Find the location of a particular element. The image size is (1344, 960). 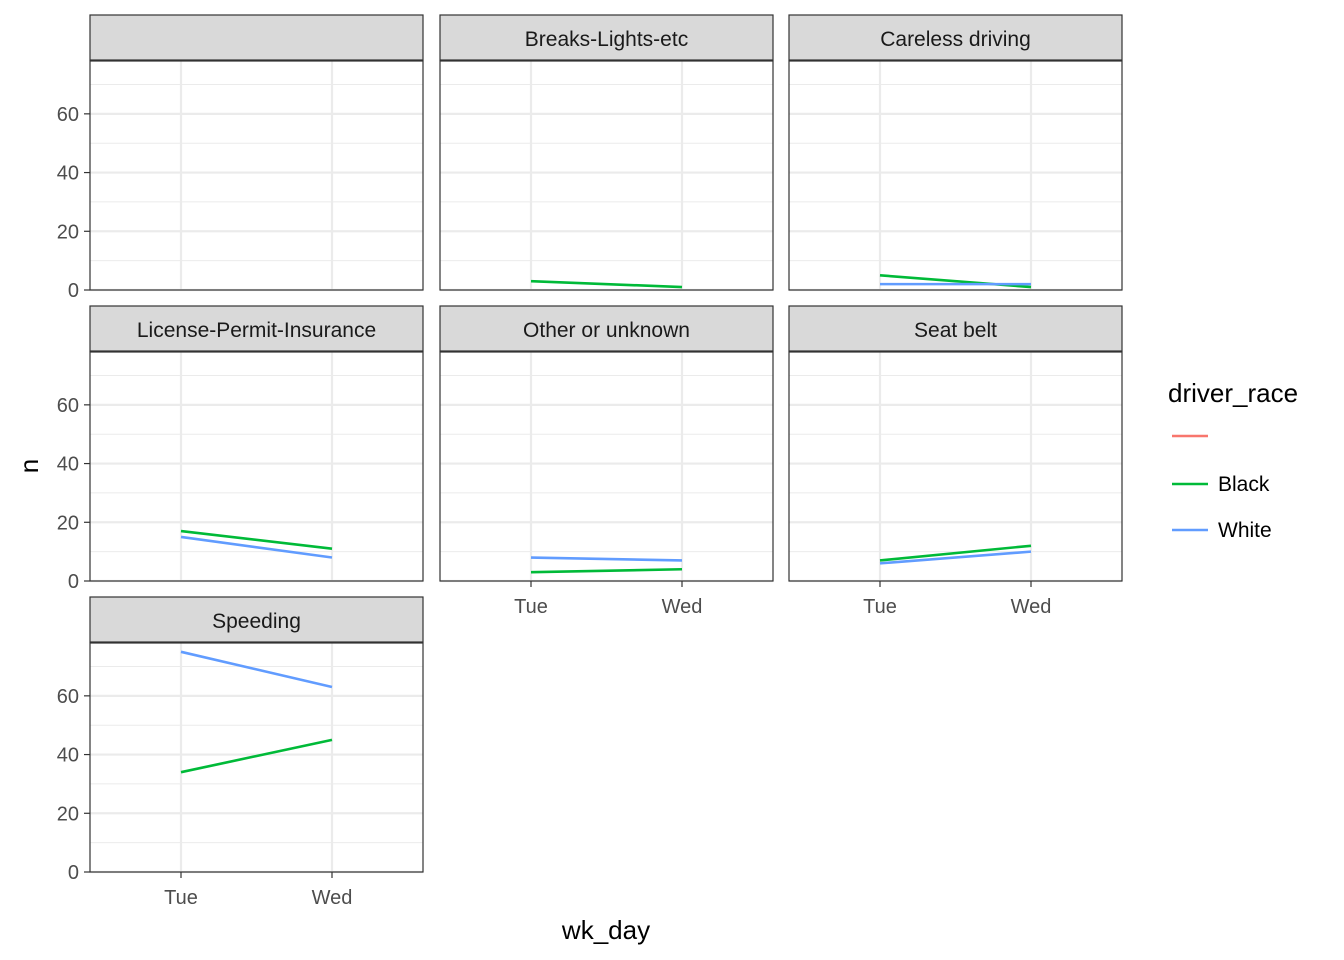

facet-panel: License-Permit-Insurance 0 20 40 60 is located at coordinates (240, 449).